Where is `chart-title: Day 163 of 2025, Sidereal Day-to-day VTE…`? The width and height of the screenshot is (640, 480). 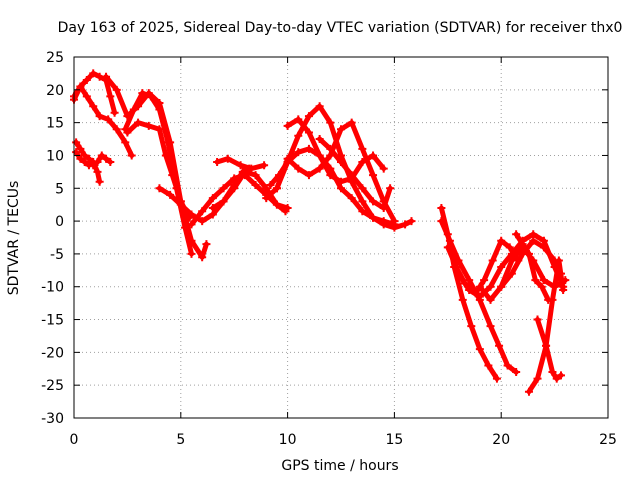
chart-title: Day 163 of 2025, Sidereal Day-to-day VTE… is located at coordinates (340, 28).